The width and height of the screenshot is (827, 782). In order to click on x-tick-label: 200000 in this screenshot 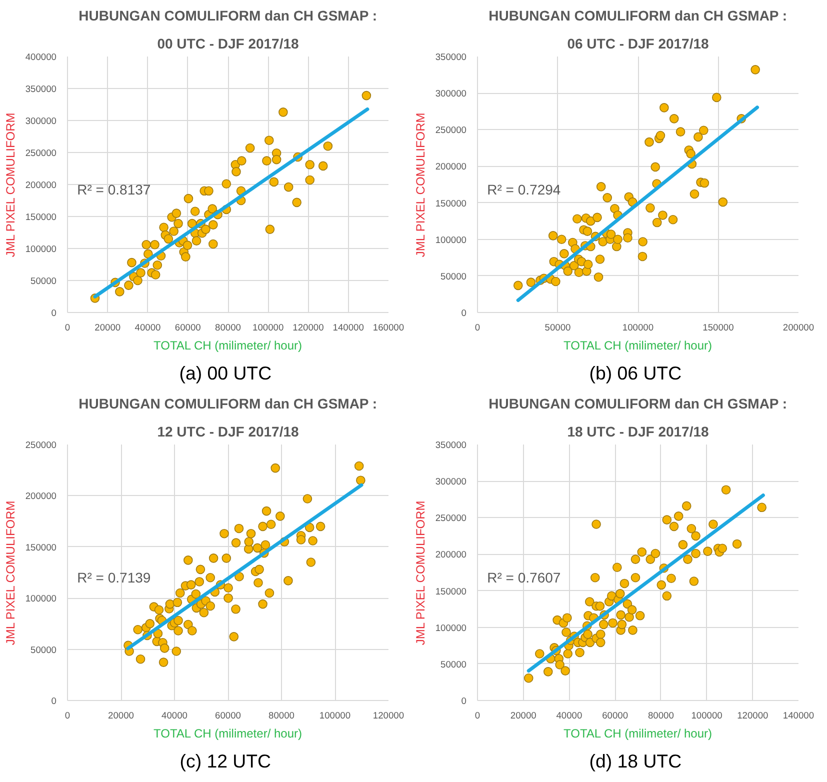, I will do `click(798, 327)`.